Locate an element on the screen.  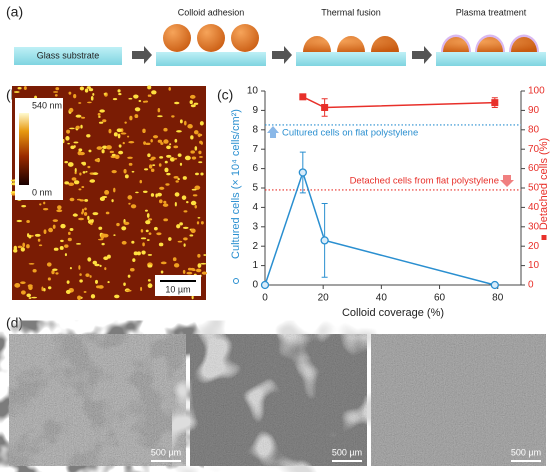
x-tick-label: 60 is located at coordinates (440, 298).